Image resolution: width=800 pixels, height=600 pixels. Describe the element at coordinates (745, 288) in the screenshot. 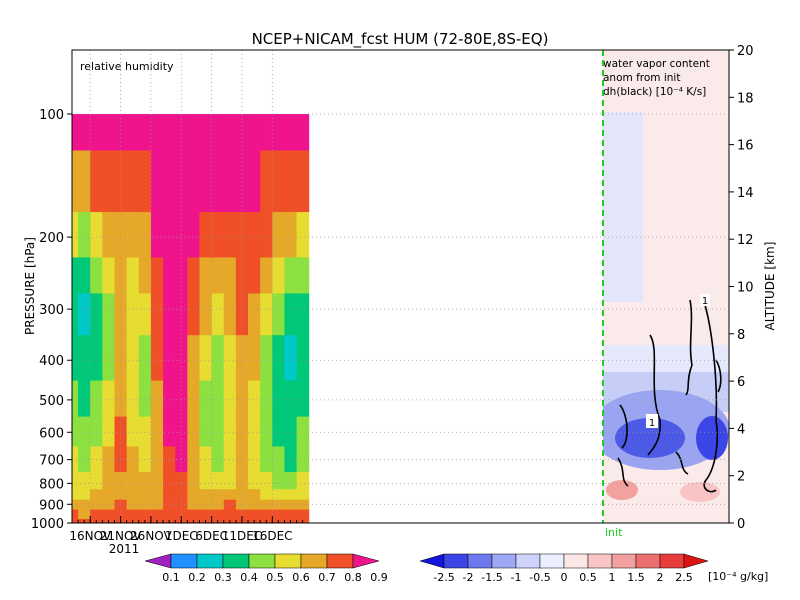

I see `altitude-tick-label: 10` at that location.